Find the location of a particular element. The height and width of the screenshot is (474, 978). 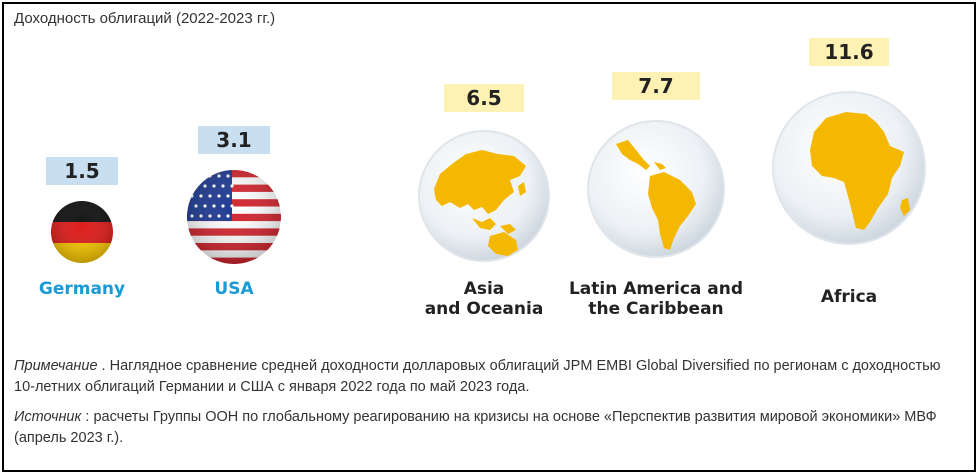

category-label-latin-america-line-1: Latin America and is located at coordinates (656, 289).